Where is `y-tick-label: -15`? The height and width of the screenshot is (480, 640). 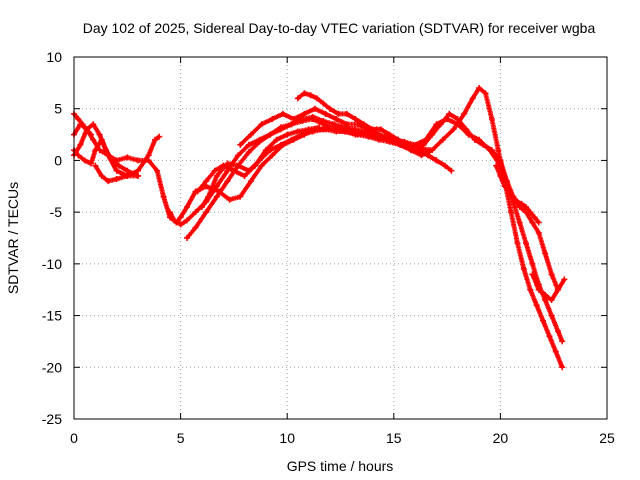
y-tick-label: -15 is located at coordinates (52, 316).